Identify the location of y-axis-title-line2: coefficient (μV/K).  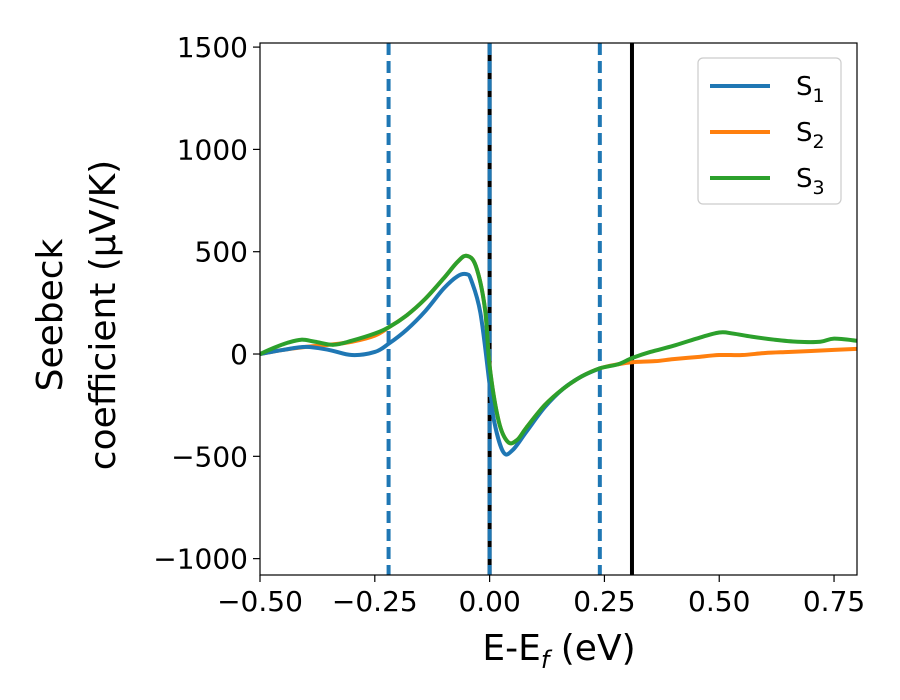
(103, 315).